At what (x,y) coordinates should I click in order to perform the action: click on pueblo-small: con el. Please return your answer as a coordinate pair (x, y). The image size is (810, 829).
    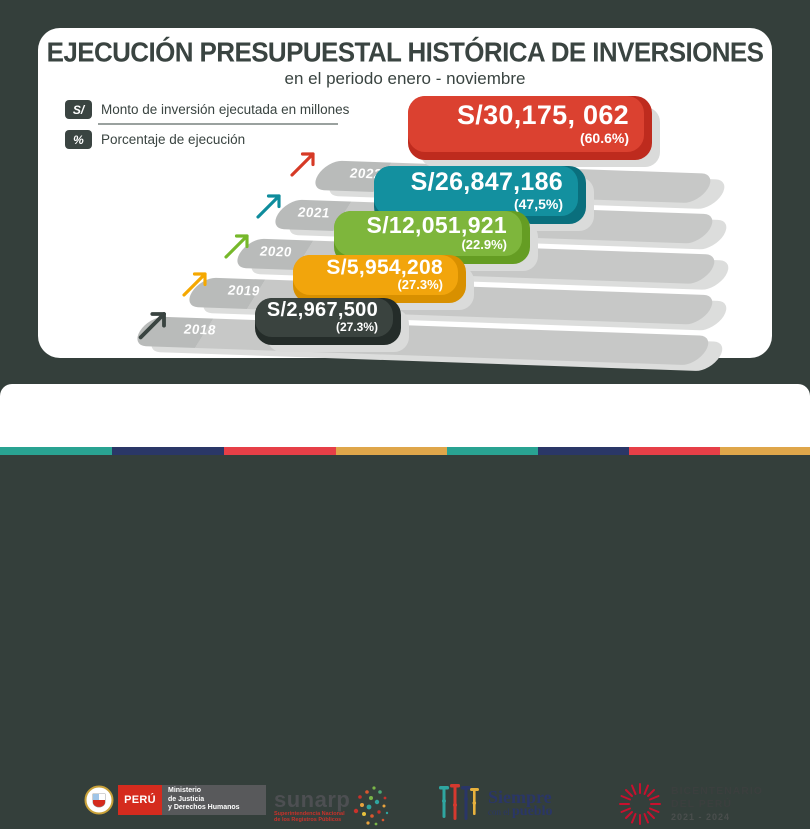
    Looking at the image, I should click on (499, 812).